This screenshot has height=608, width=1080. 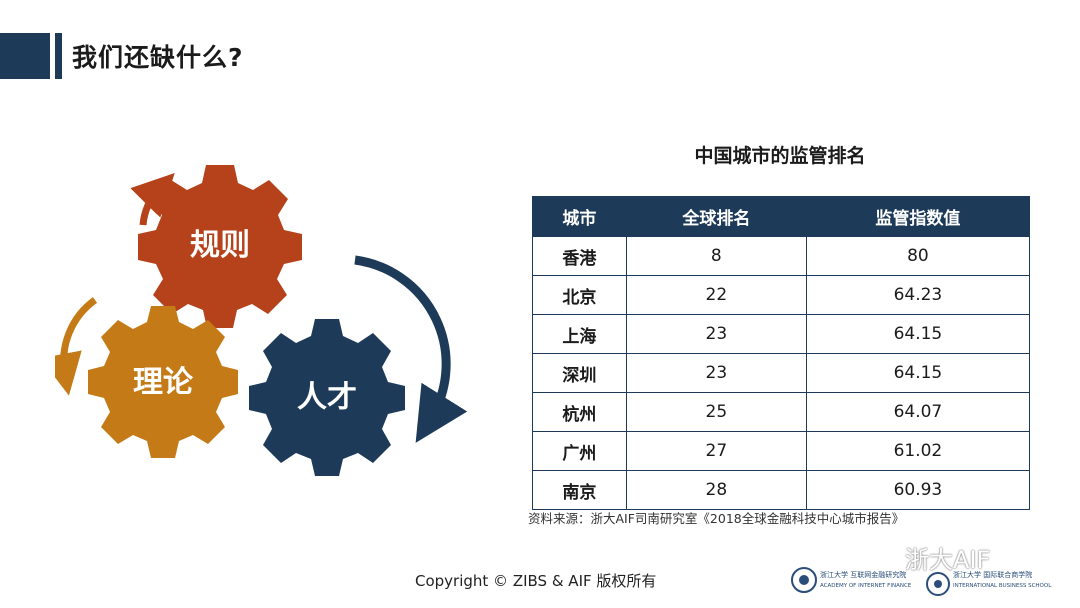 I want to click on cell-index: 64.23, so click(x=918, y=295).